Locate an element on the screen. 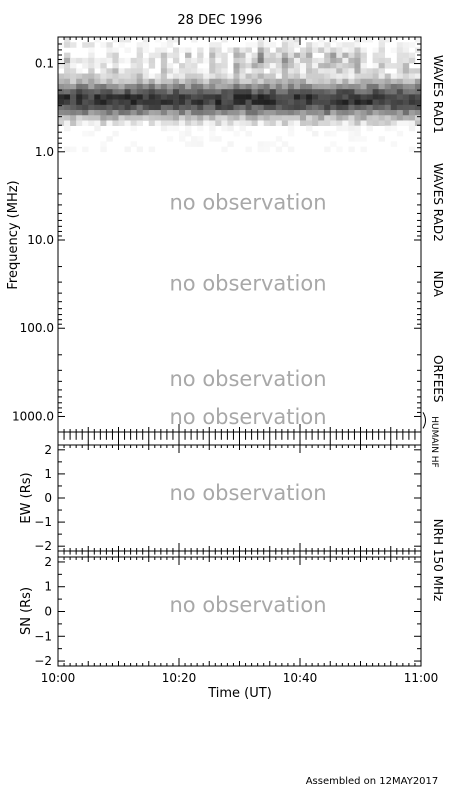 The height and width of the screenshot is (800, 450). position-tick-label: 0 is located at coordinates (48, 612).